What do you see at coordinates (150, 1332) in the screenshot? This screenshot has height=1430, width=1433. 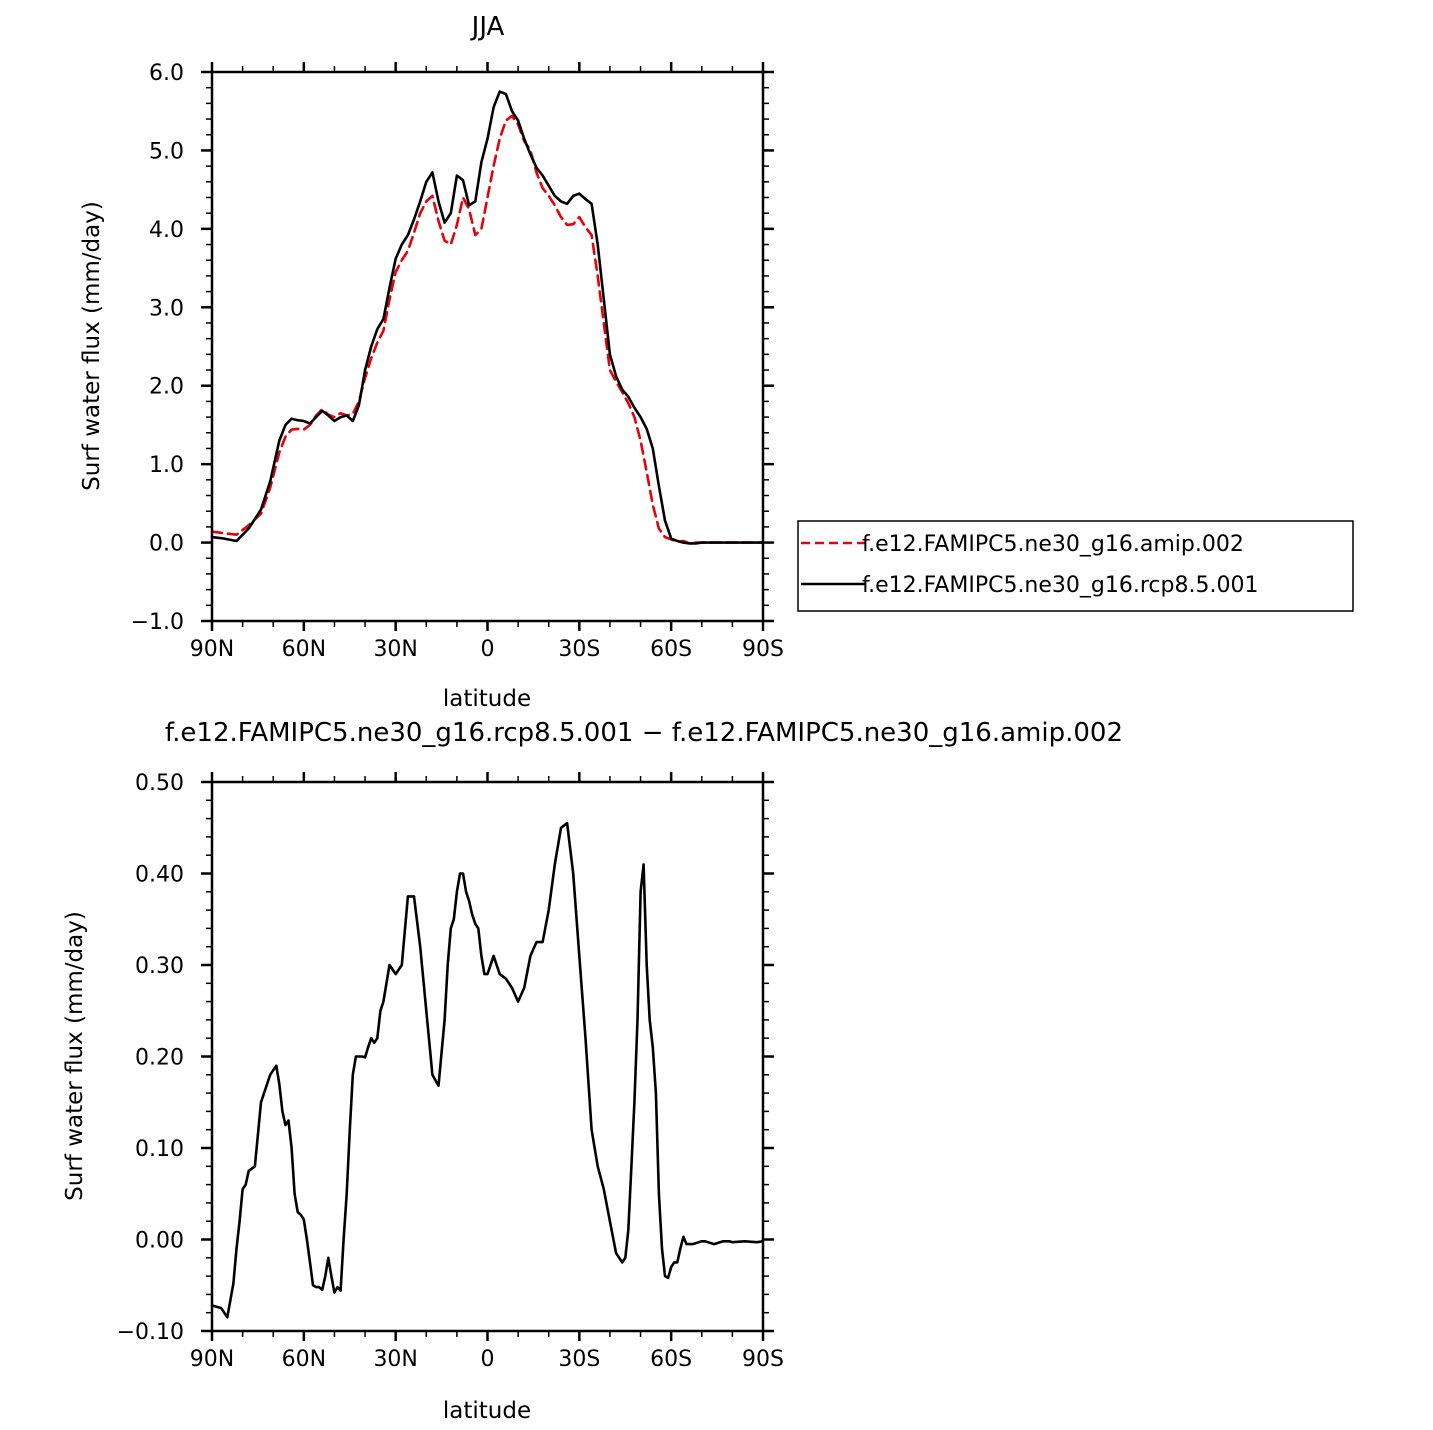 I see `y-tick-label: −0.10` at bounding box center [150, 1332].